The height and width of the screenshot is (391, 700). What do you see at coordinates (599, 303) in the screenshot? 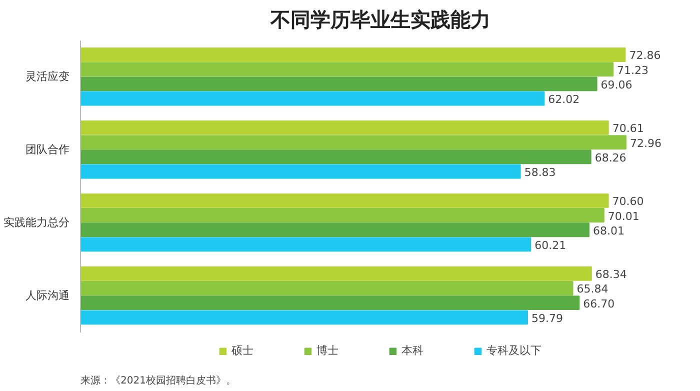
I see `data-label: 66.70` at bounding box center [599, 303].